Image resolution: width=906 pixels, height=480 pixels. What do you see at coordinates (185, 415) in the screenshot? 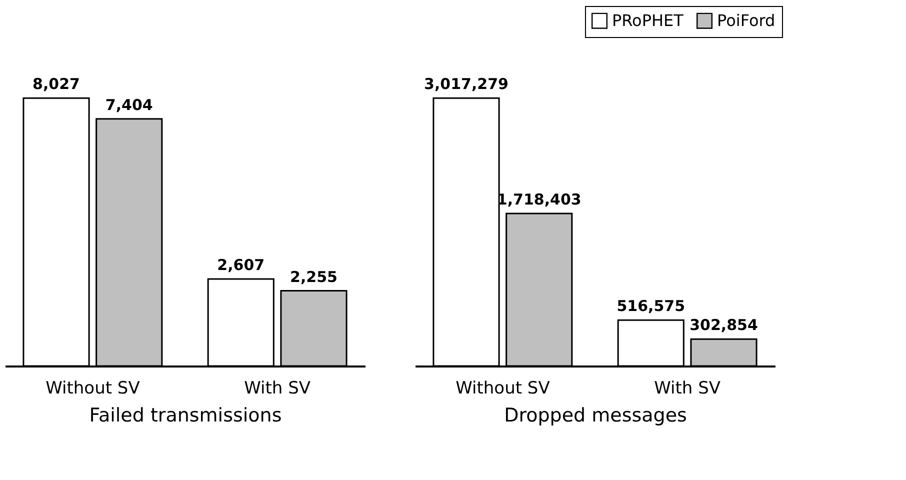
I see `x-axis-title: Failed transmissions` at bounding box center [185, 415].